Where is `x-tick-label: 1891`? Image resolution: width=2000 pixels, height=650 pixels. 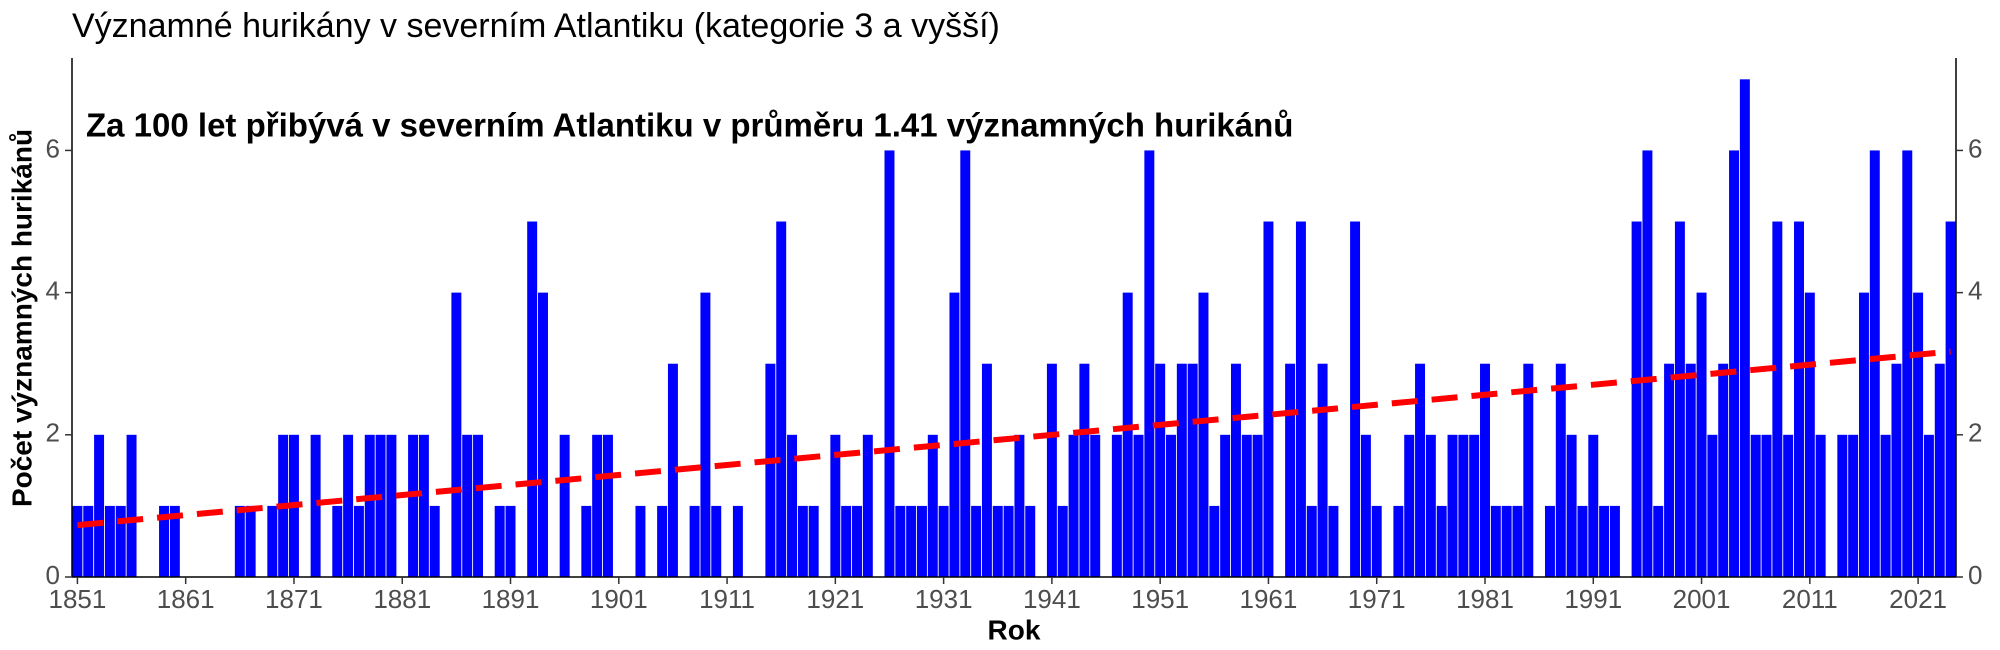
x-tick-label: 1891 is located at coordinates (511, 599).